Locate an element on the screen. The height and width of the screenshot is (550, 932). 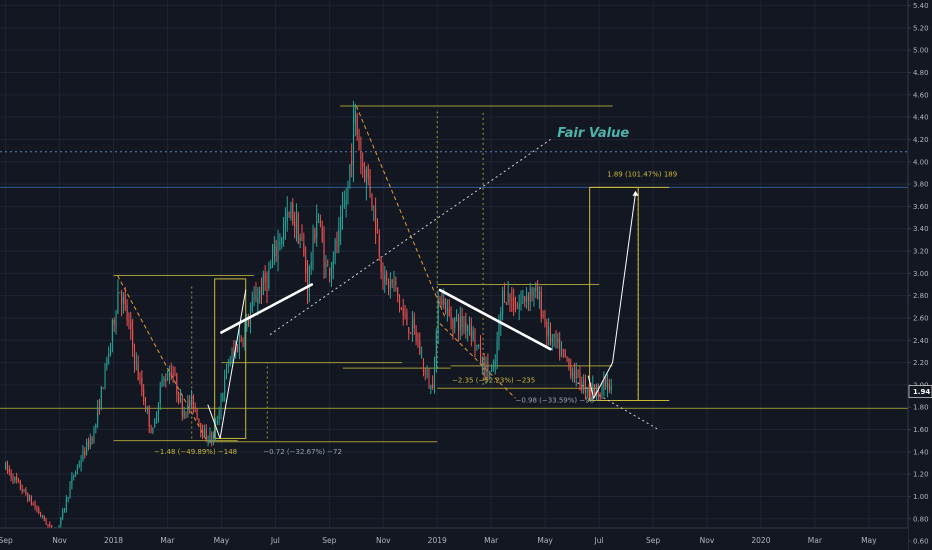
fair-value-label: Fair Value is located at coordinates (593, 133).